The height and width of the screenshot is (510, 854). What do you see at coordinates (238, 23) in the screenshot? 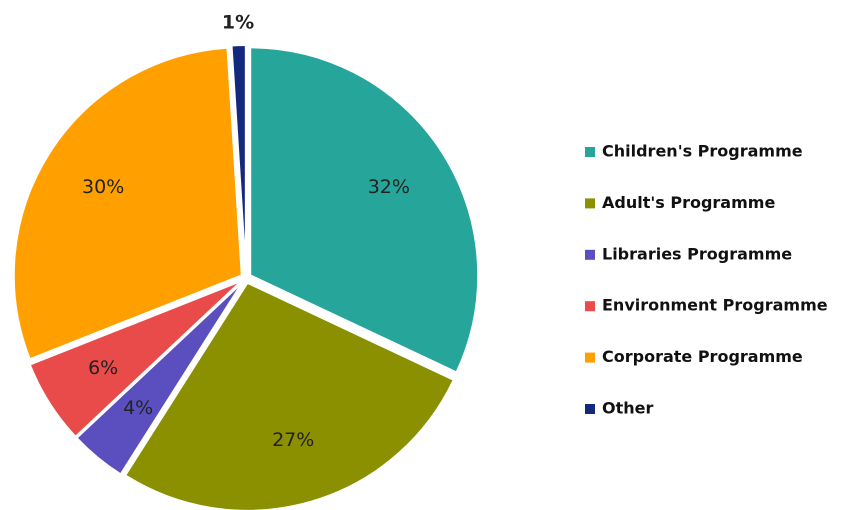
I see `data-label: 1%` at bounding box center [238, 23].